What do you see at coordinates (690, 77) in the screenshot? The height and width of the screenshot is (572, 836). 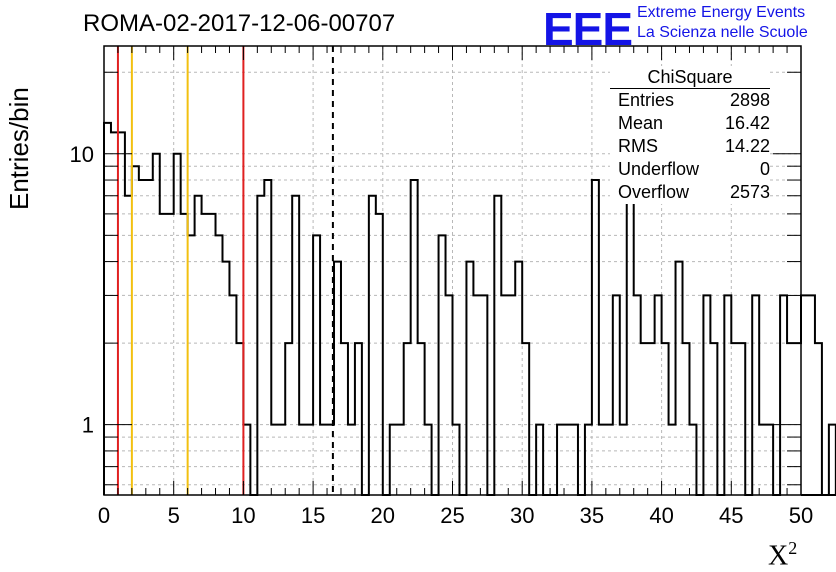 I see `stats-title: ChiSquare` at bounding box center [690, 77].